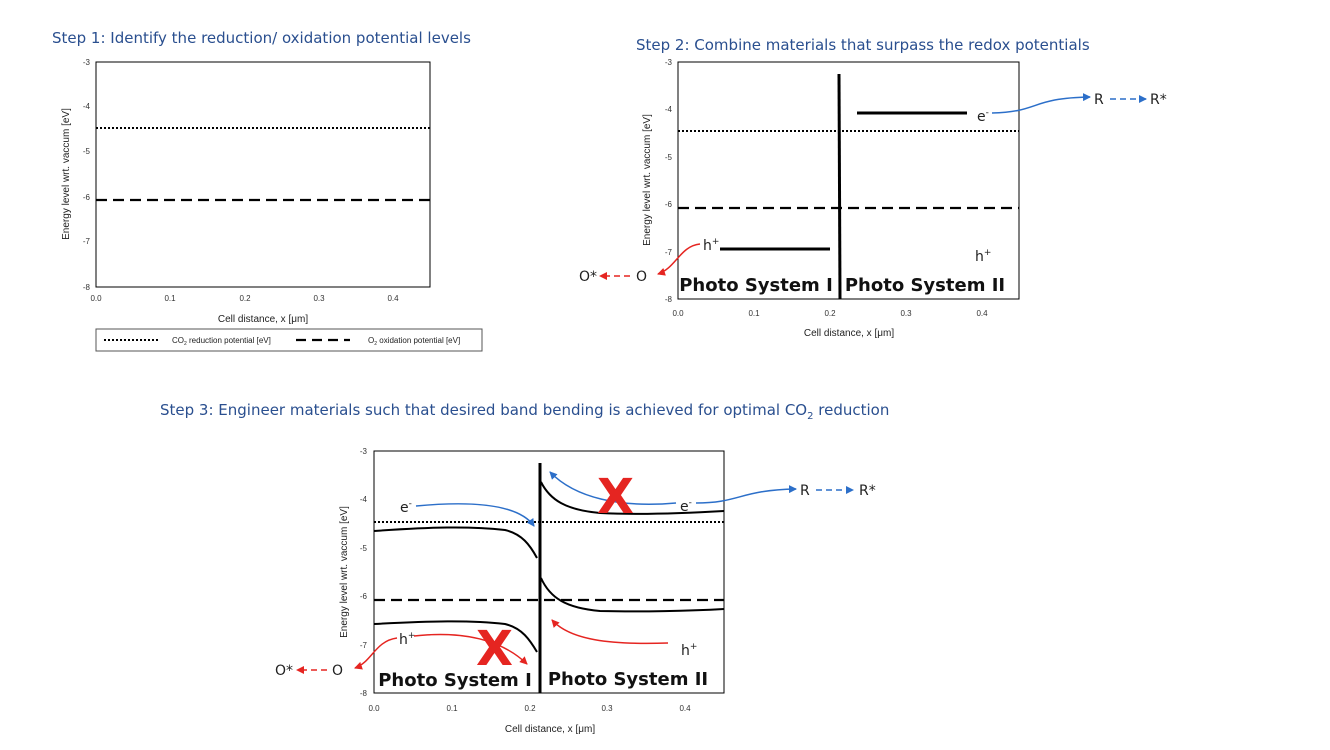 Image resolution: width=1330 pixels, height=750 pixels. I want to click on panel3-electron-arrow-out, so click(746, 494).